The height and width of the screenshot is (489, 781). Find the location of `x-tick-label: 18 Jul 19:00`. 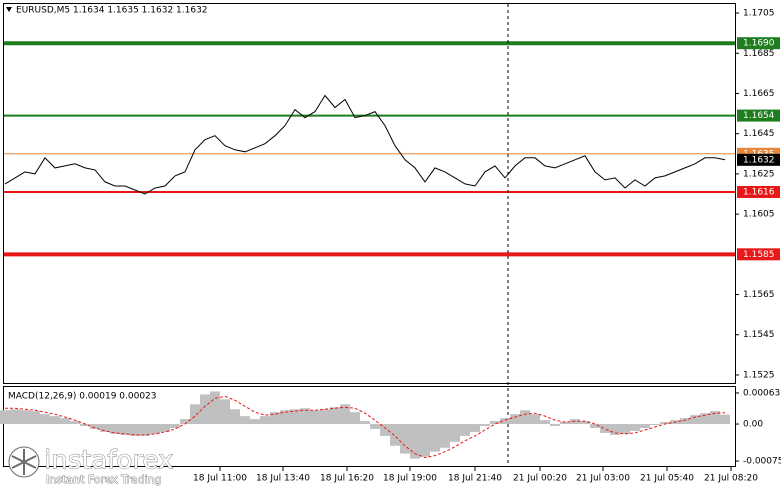

x-tick-label: 18 Jul 19:00 is located at coordinates (410, 479).